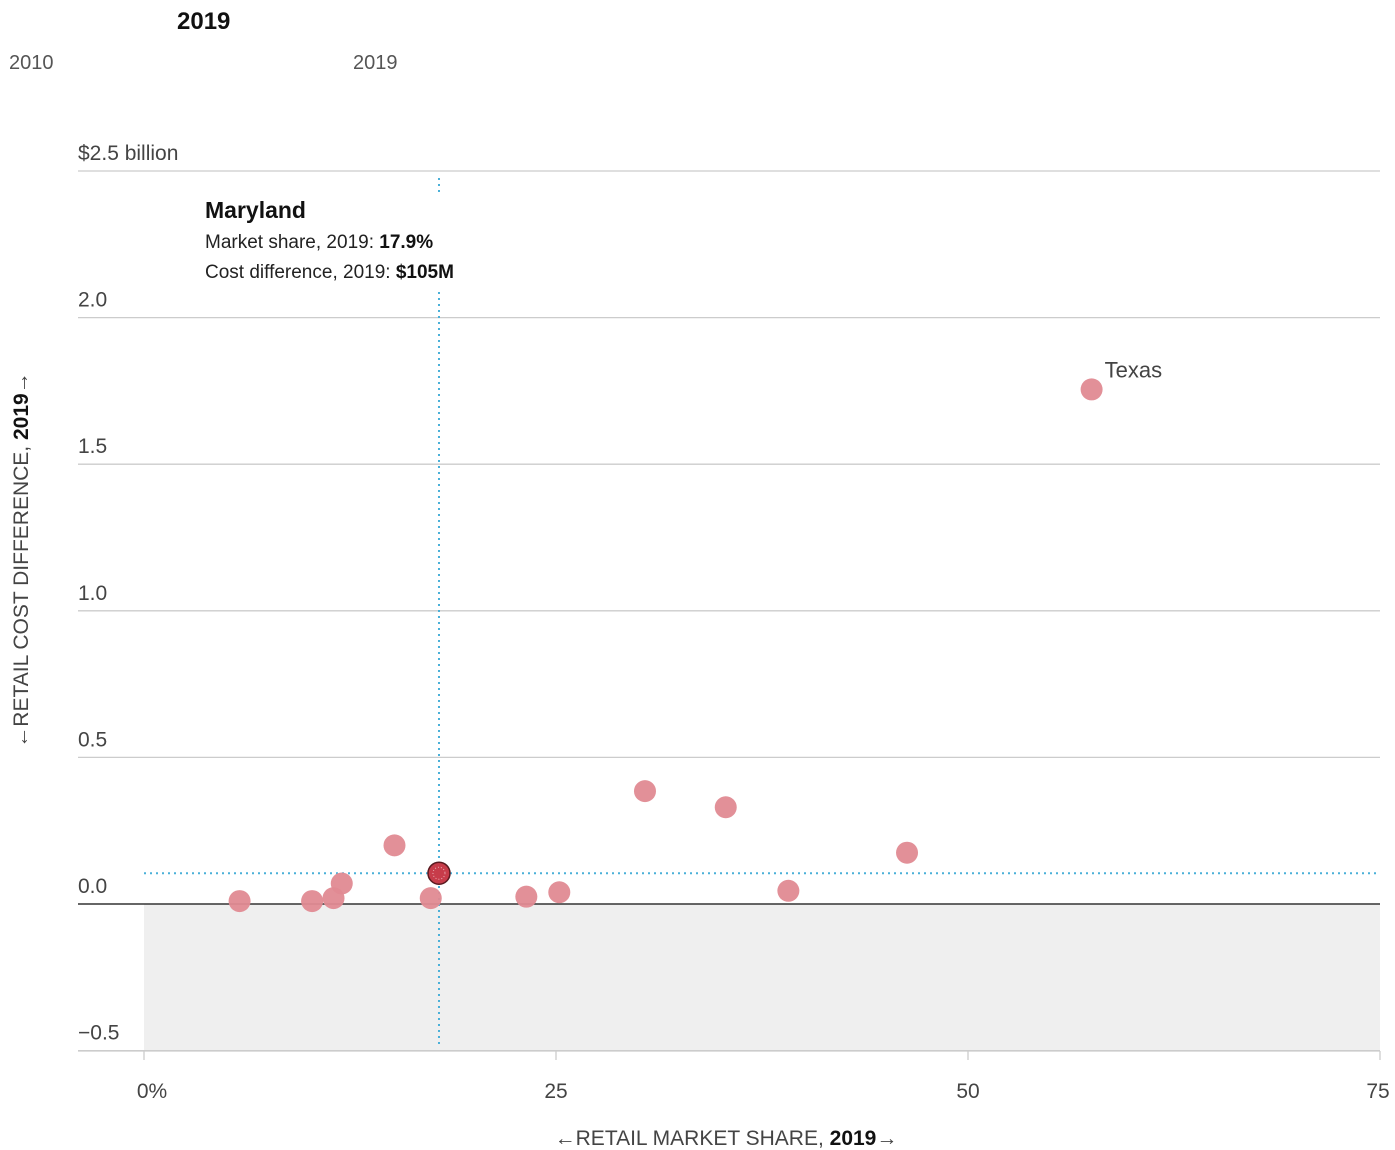  Describe the element at coordinates (375, 63) in the screenshot. I see `year-slider-end-label: 2019` at that location.